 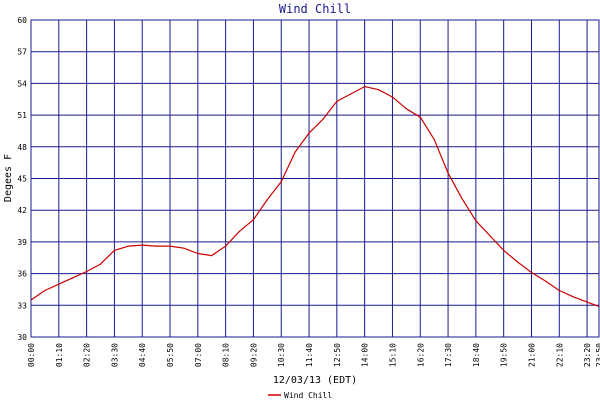 What do you see at coordinates (22, 337) in the screenshot?
I see `y-tick-label: 30` at bounding box center [22, 337].